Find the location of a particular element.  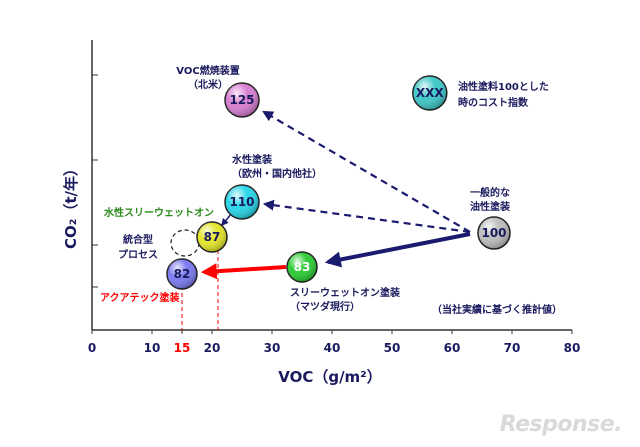

x-tick-label: 30 is located at coordinates (272, 348).